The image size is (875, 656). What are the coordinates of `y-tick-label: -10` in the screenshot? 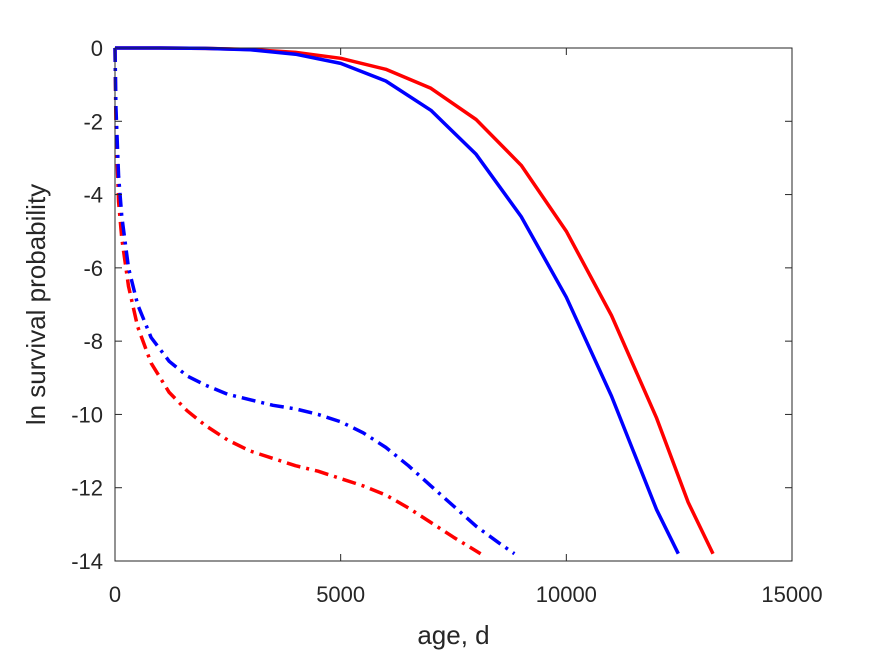 It's located at (87, 414).